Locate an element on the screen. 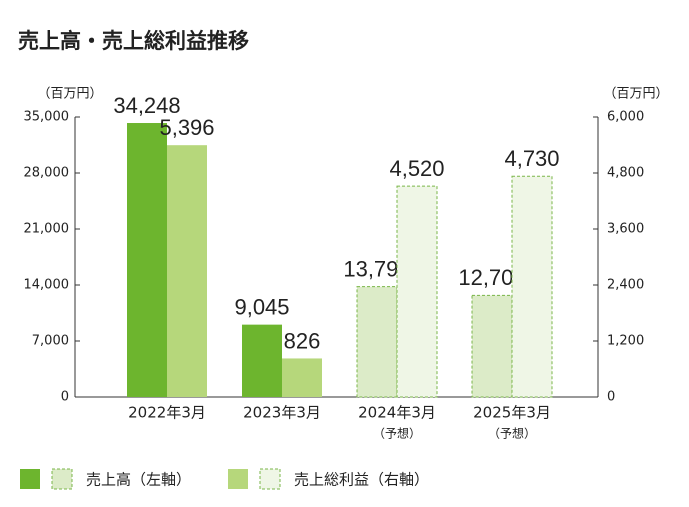  x-tick-label: 2025年3月 is located at coordinates (512, 413).